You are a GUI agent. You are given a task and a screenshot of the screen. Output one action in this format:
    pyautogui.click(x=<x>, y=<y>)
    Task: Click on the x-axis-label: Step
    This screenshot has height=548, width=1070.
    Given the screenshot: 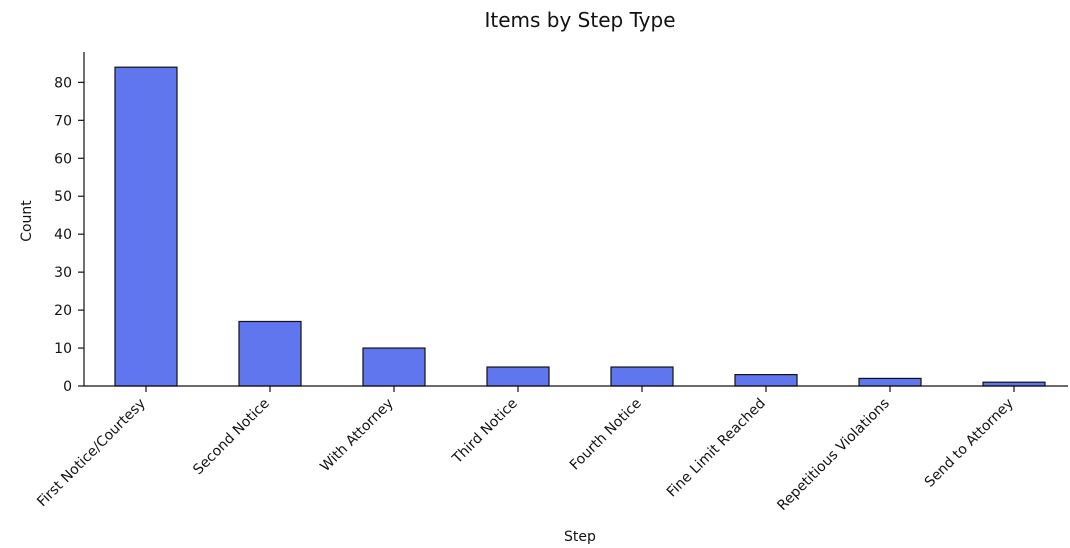 What is the action you would take?
    pyautogui.click(x=580, y=537)
    